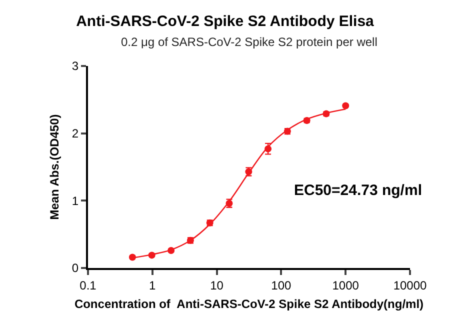  I want to click on y-tick-label: 3, so click(75, 66).